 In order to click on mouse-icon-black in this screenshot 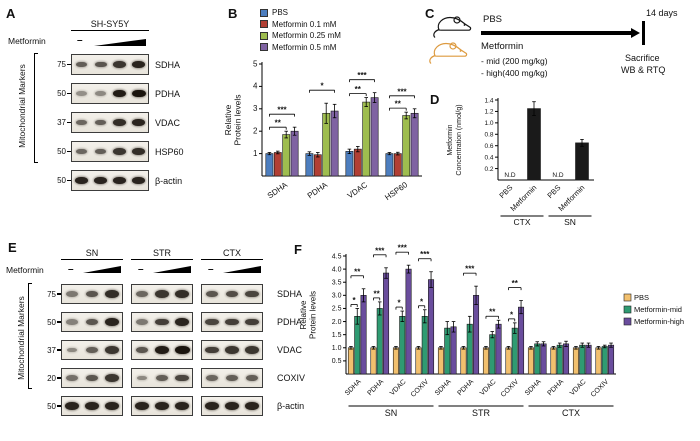, I will do `click(452, 27)`.